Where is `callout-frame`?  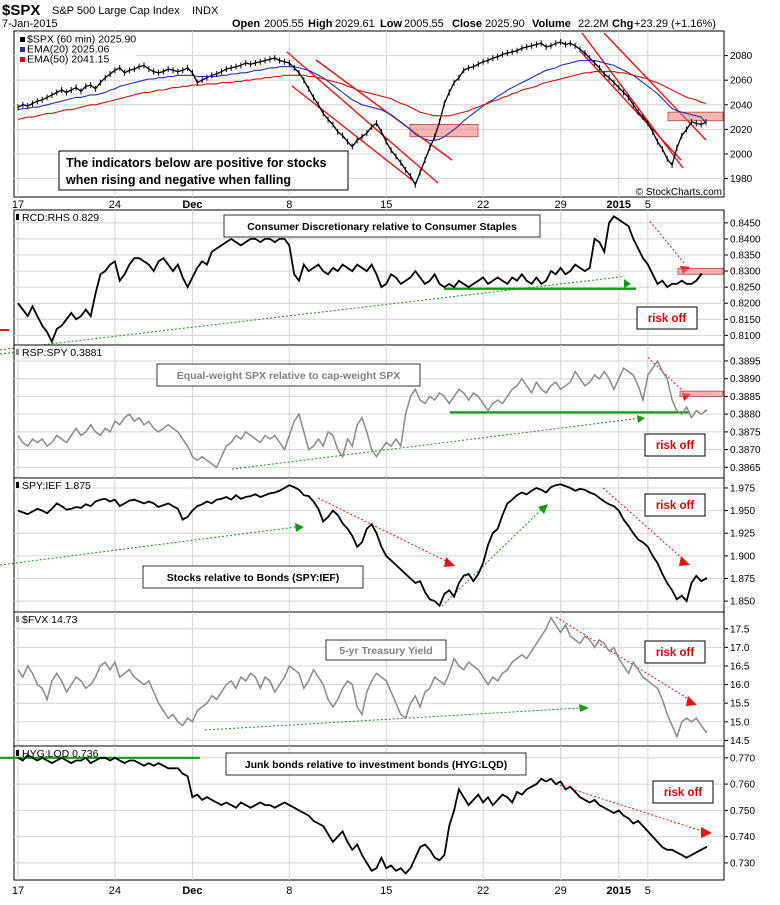
callout-frame is located at coordinates (203, 170).